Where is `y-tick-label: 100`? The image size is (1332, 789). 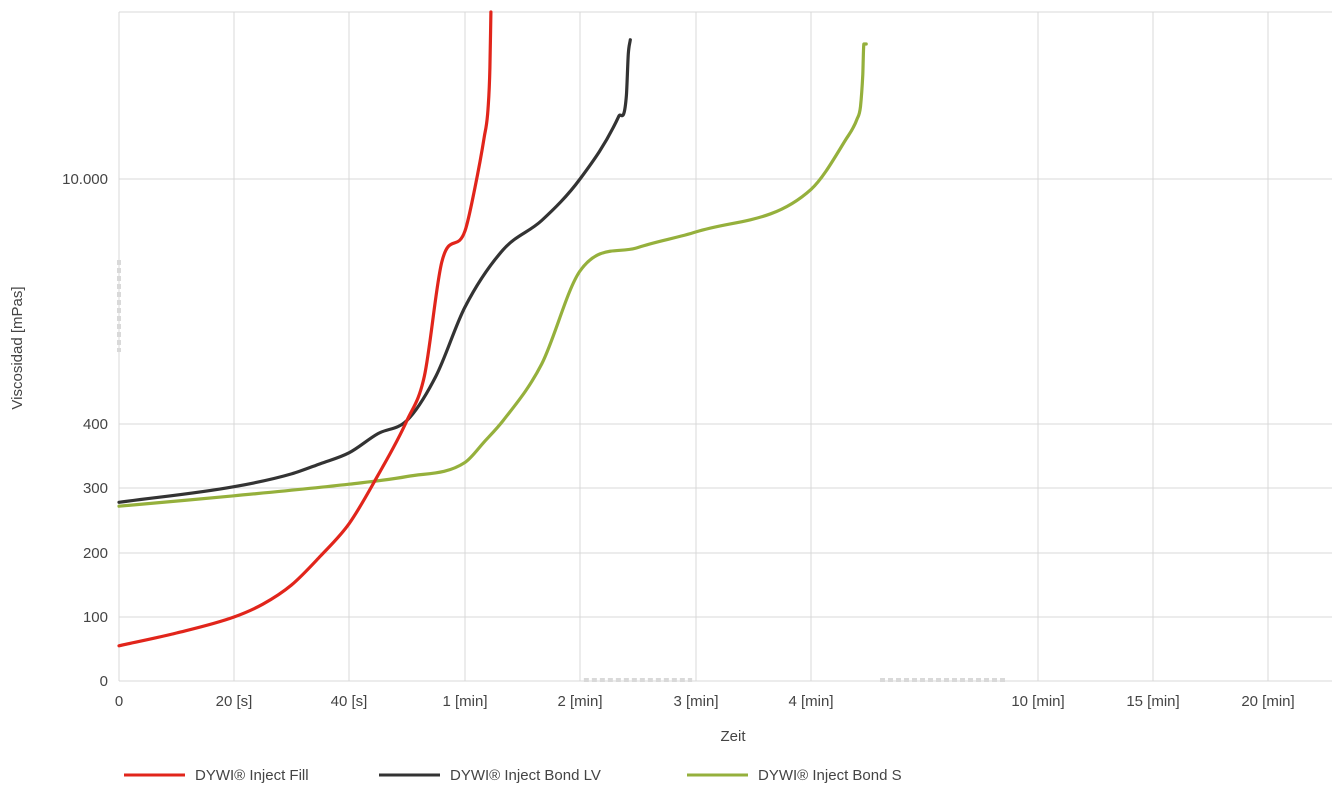
y-tick-label: 100 is located at coordinates (95, 617).